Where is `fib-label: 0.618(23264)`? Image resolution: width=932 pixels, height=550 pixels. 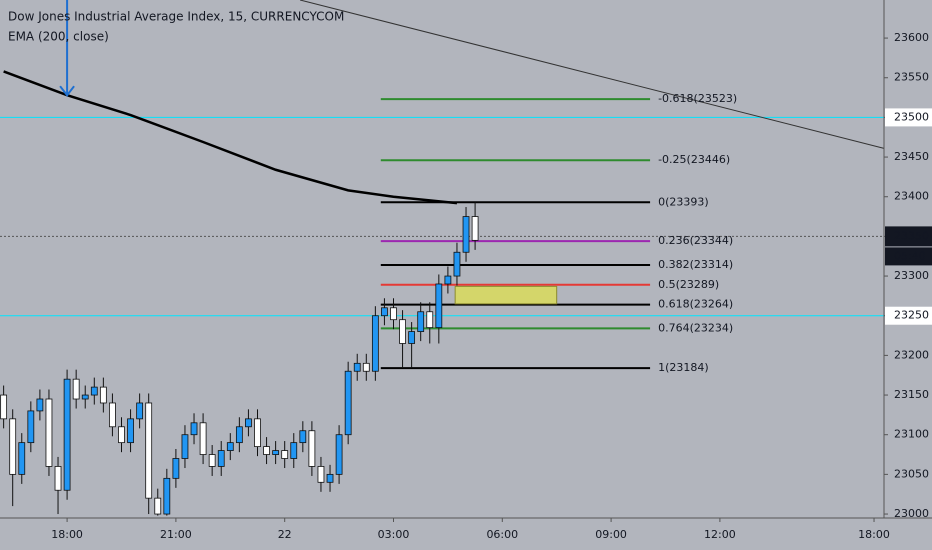 fib-label: 0.618(23264) is located at coordinates (695, 304).